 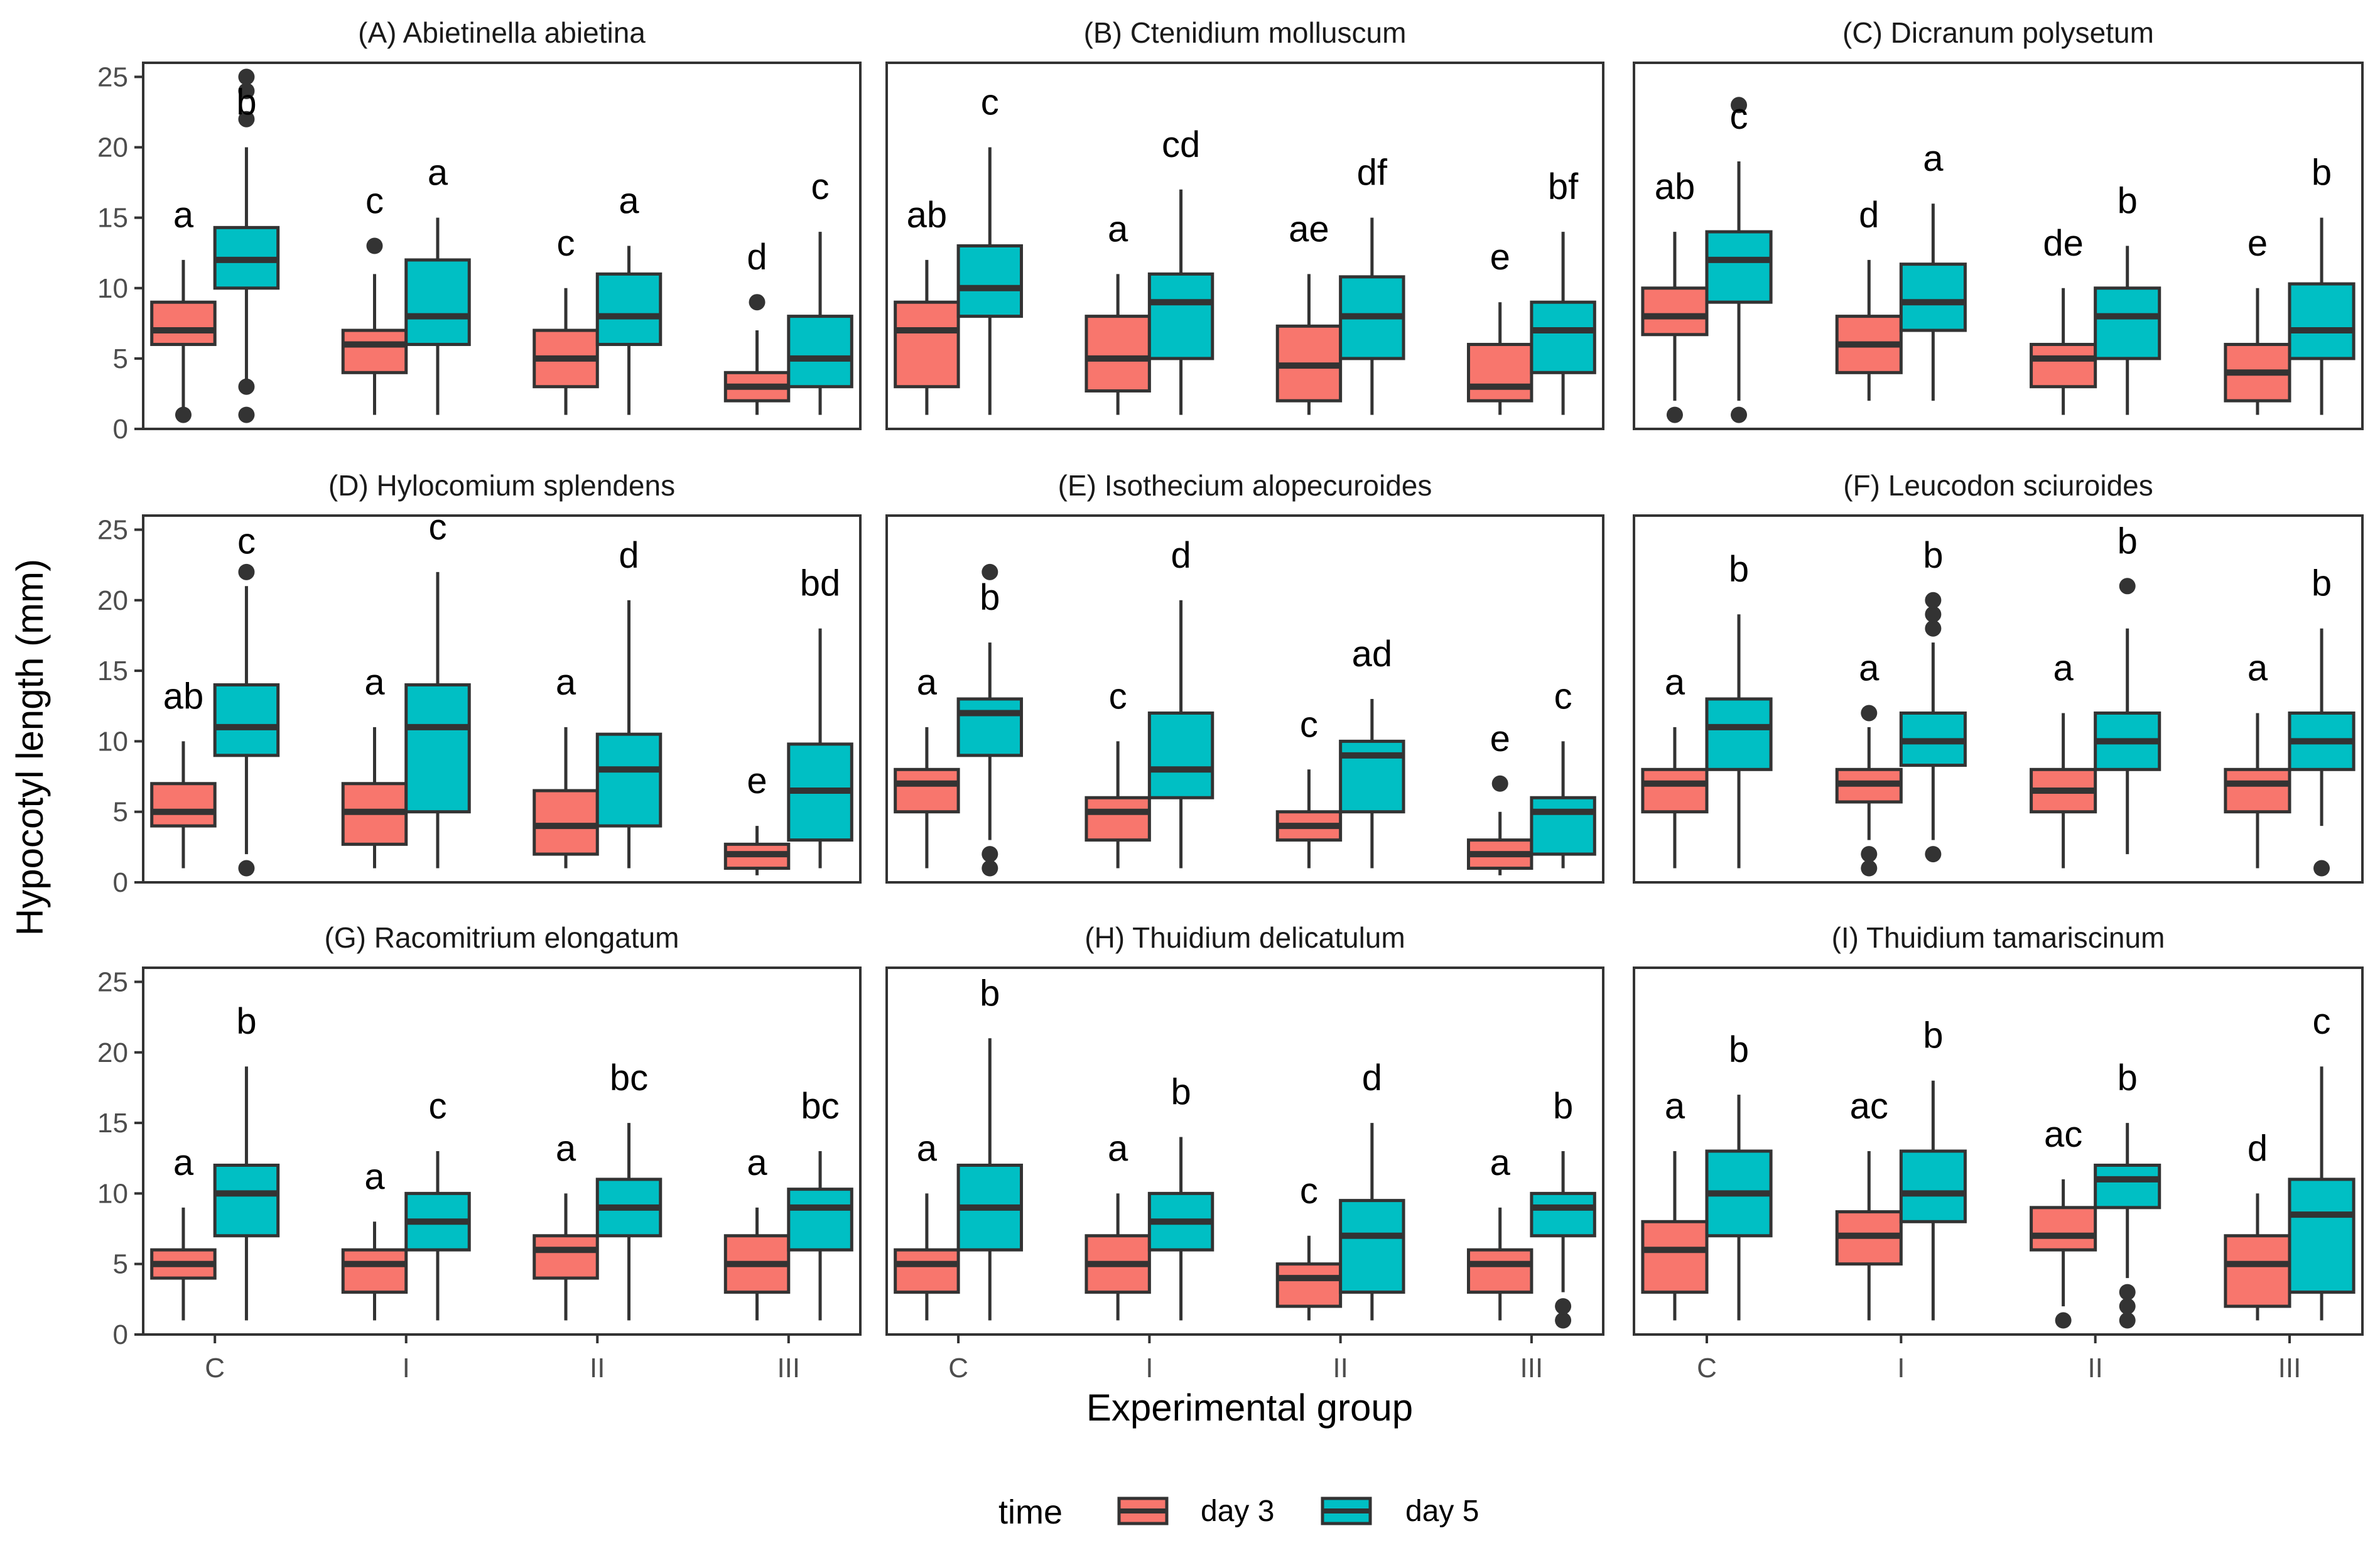 What do you see at coordinates (112, 1193) in the screenshot?
I see `y-tick-label: 10` at bounding box center [112, 1193].